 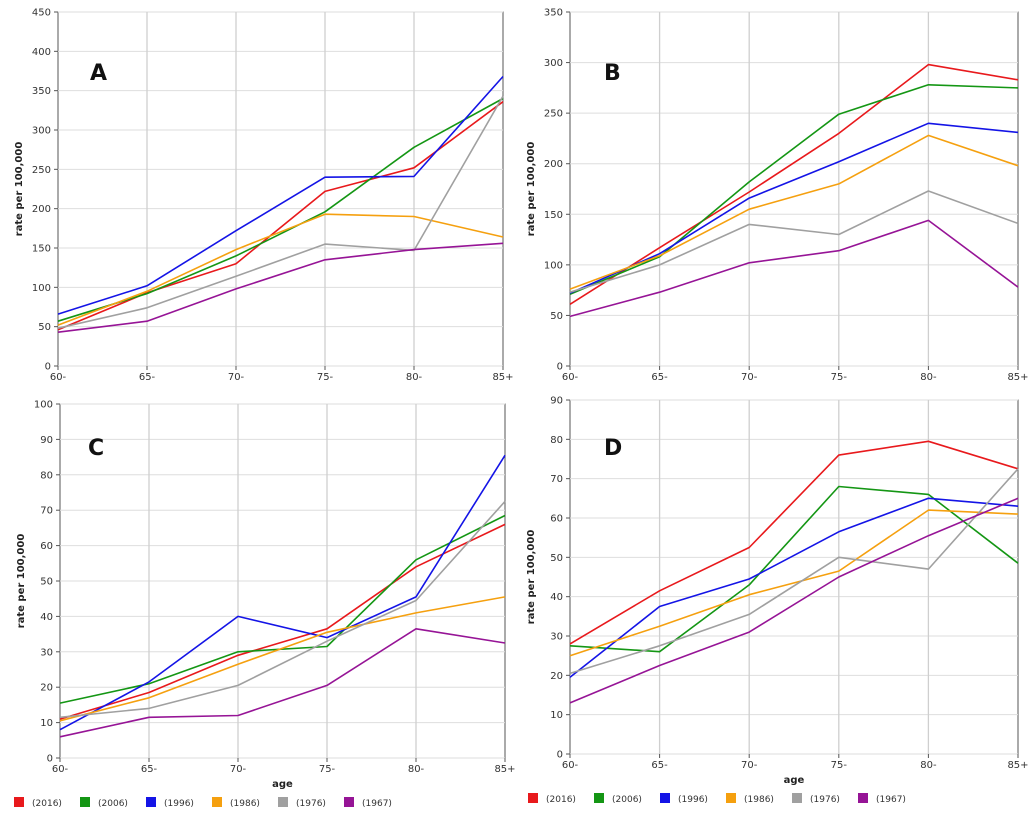 I want to click on y-tick-label: 20, so click(x=46, y=688).